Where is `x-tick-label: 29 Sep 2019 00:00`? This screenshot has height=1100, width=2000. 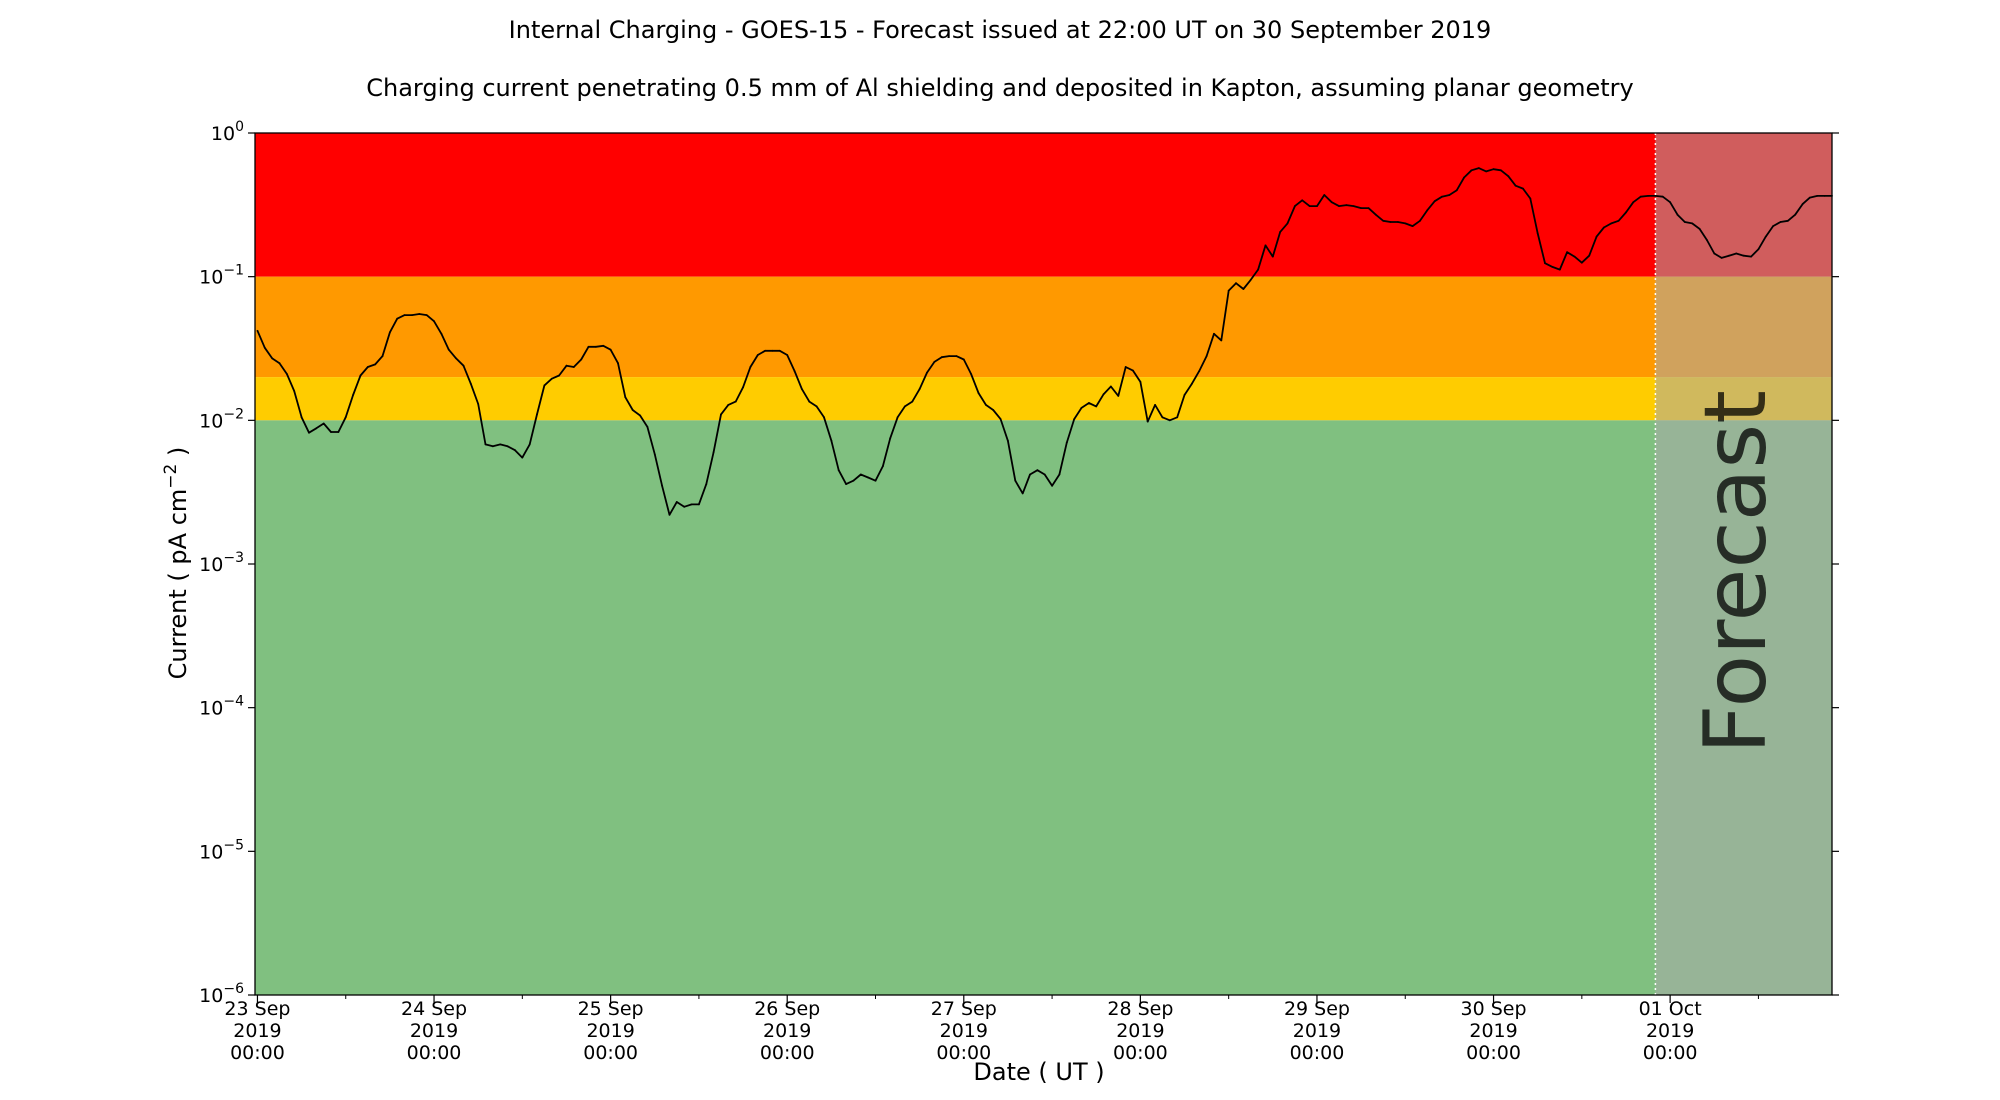 x-tick-label: 29 Sep 2019 00:00 is located at coordinates (1317, 1031).